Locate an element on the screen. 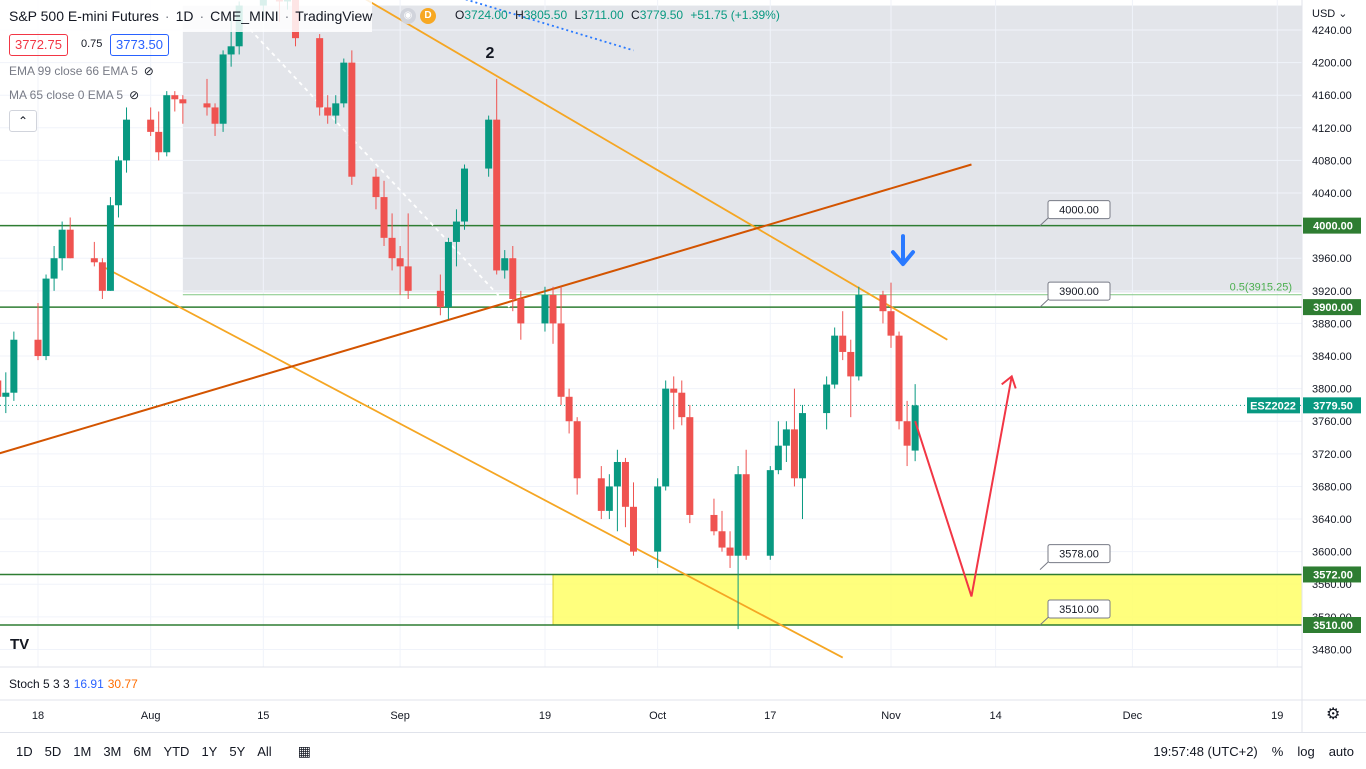 The height and width of the screenshot is (769, 1366). timeframe-ytd: YTD is located at coordinates (176, 751).